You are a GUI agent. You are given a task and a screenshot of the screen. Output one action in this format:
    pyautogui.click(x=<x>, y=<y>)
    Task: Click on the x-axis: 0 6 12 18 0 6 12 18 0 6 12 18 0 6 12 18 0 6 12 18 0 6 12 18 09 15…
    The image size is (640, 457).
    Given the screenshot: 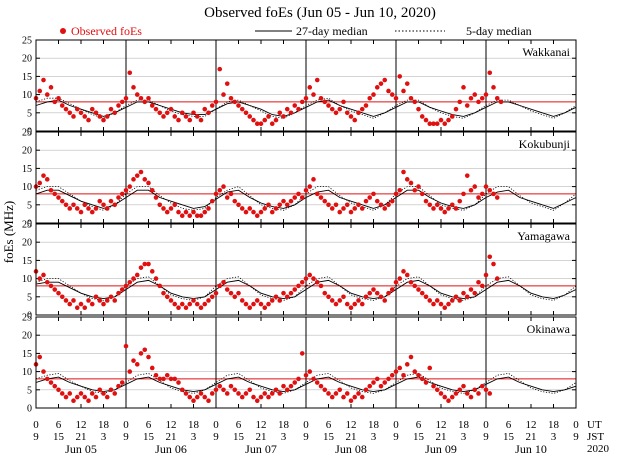 What is the action you would take?
    pyautogui.click(x=306, y=437)
    